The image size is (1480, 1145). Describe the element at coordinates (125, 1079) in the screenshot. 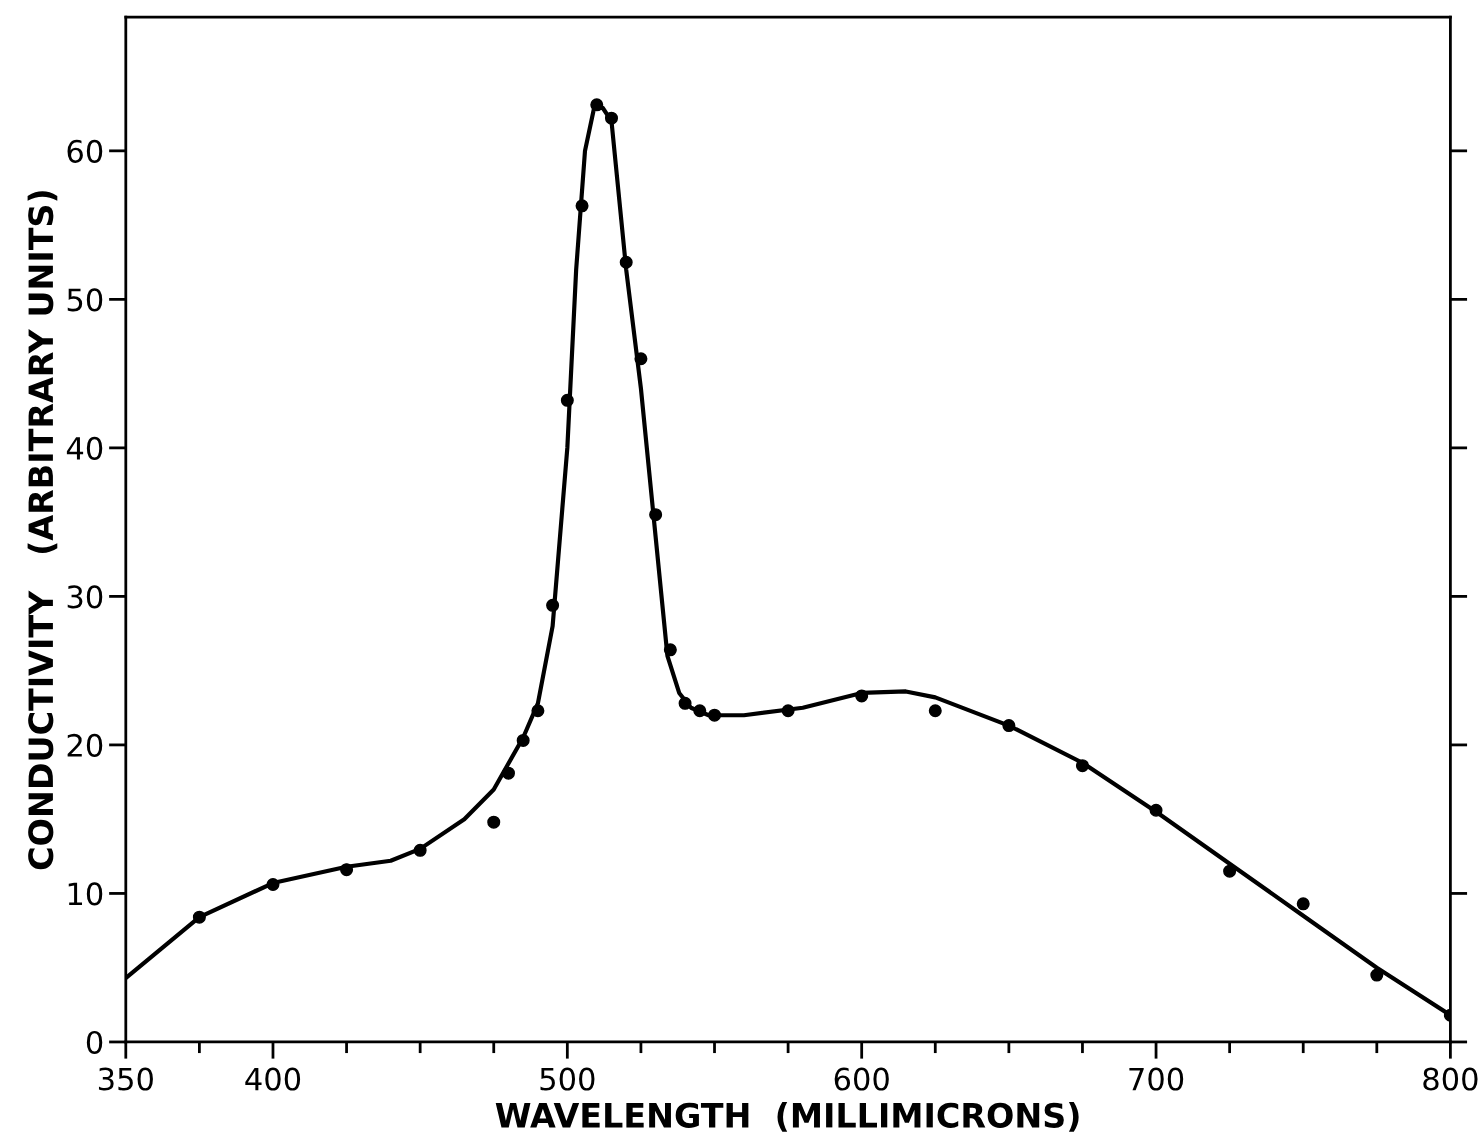

I see `x-tick-label: 350` at that location.